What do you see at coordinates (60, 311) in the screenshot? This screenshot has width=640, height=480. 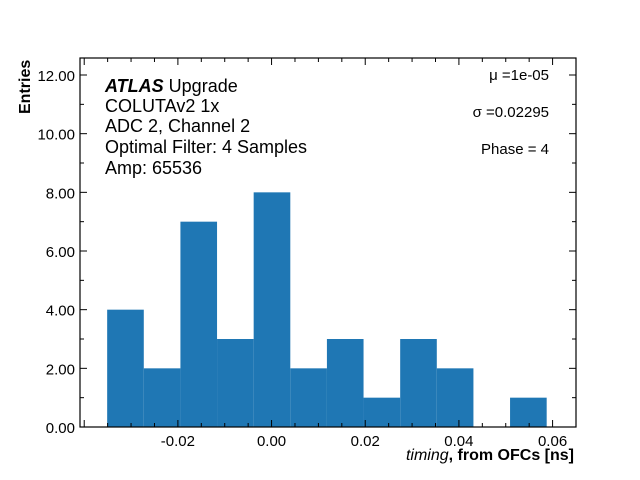 I see `y-tick-label: 4.00` at bounding box center [60, 311].